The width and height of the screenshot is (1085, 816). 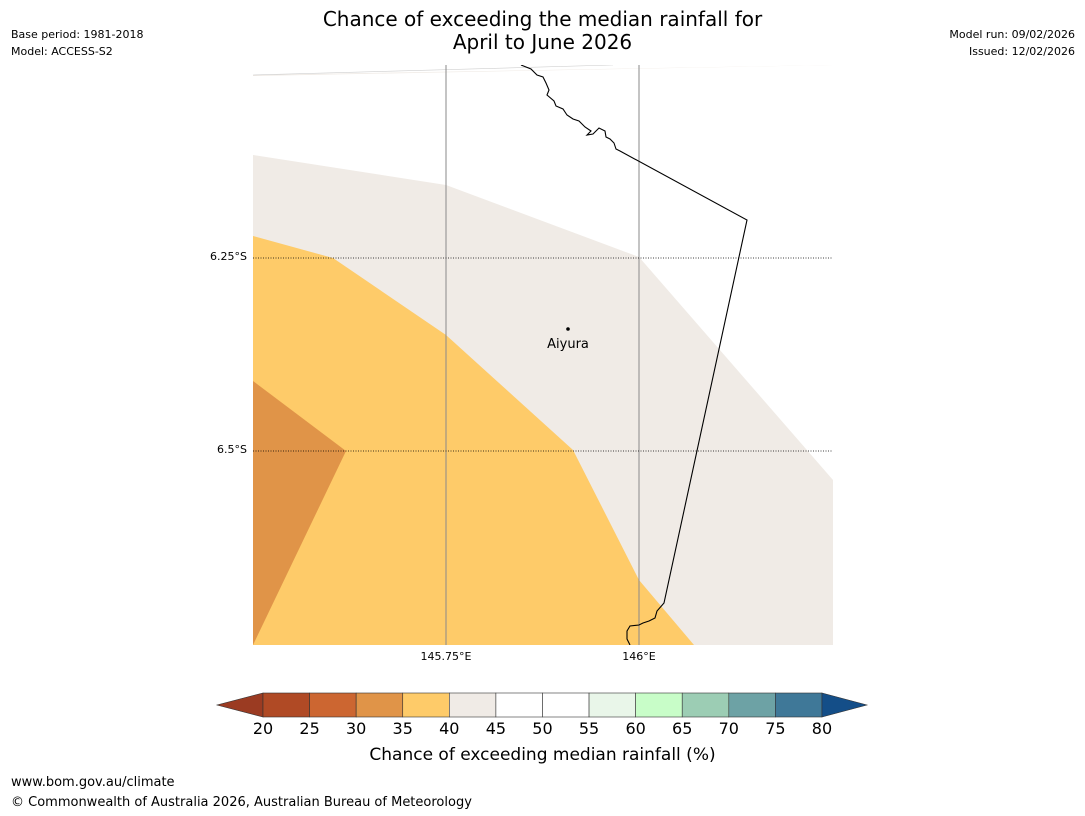 I want to click on colorbar-tick-label-35: 35, so click(x=402, y=728).